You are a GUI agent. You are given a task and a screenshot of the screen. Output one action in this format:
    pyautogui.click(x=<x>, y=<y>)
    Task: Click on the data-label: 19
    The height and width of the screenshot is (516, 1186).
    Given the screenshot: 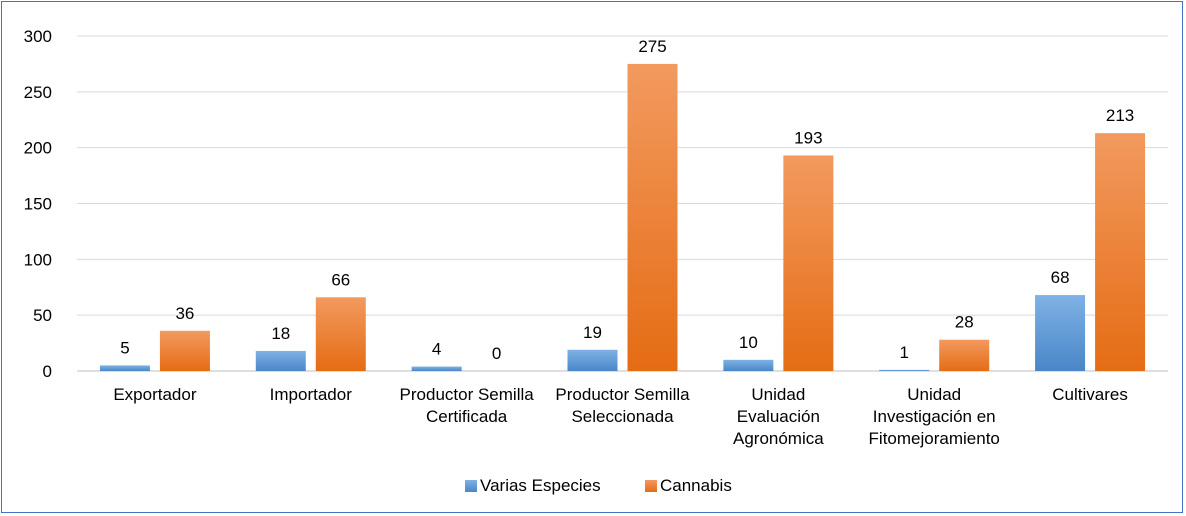 What is the action you would take?
    pyautogui.click(x=592, y=332)
    